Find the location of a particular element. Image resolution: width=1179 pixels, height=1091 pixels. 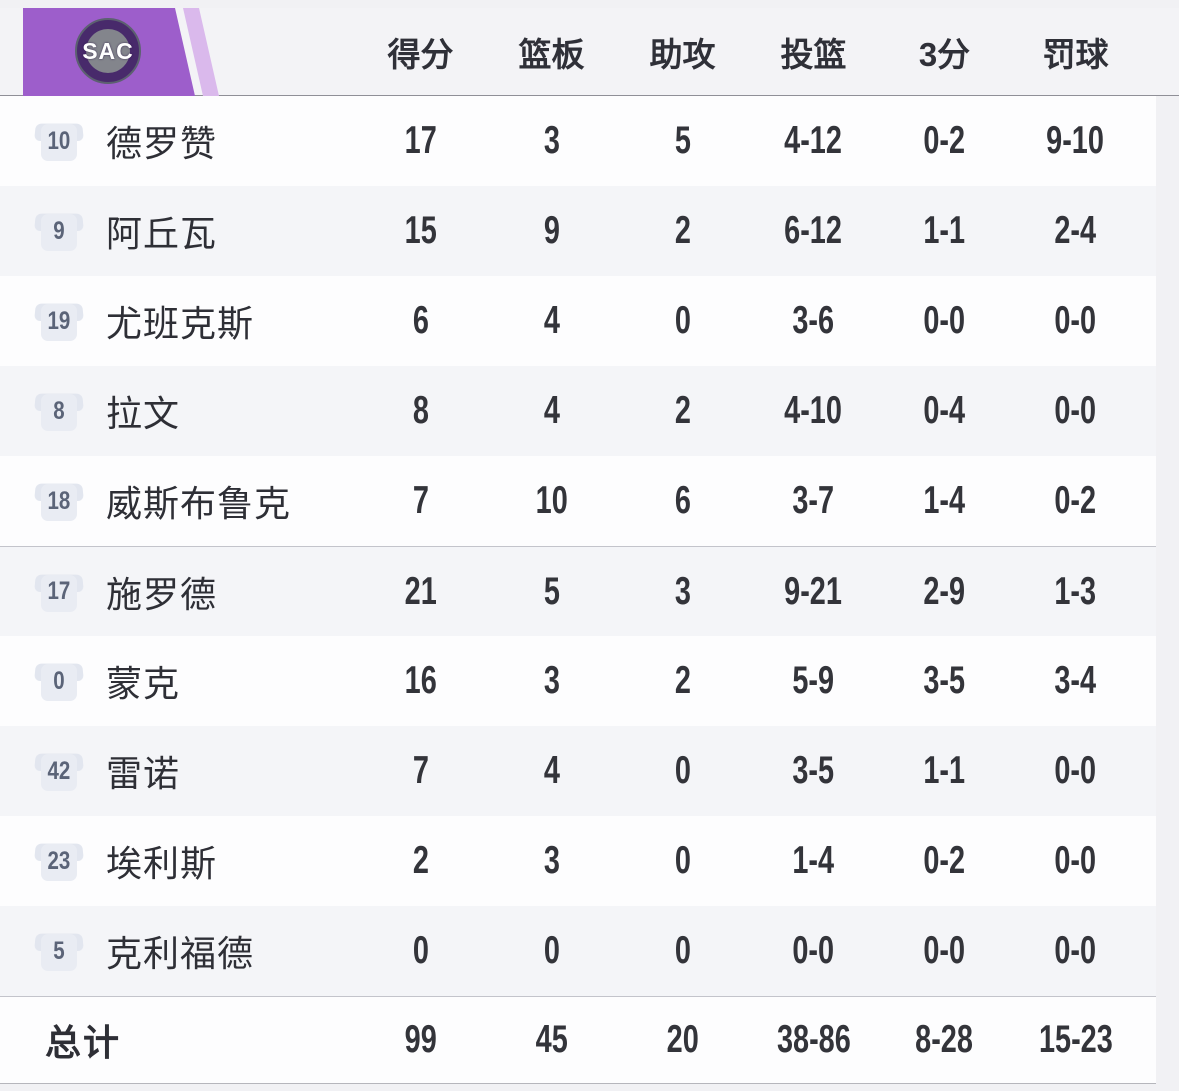

stat-points: 0 is located at coordinates (420, 950).